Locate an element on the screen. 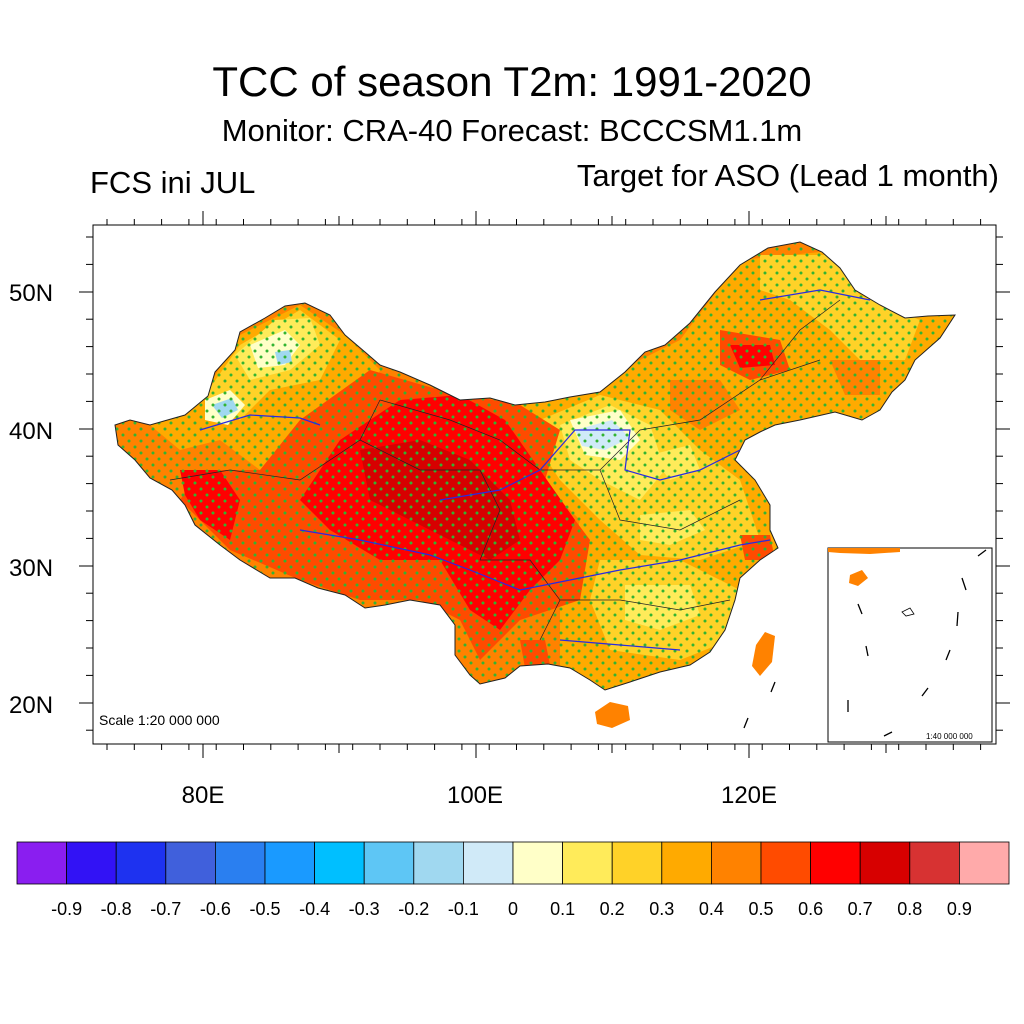 Image resolution: width=1024 pixels, height=1024 pixels. yangtze-river is located at coordinates (535, 560).